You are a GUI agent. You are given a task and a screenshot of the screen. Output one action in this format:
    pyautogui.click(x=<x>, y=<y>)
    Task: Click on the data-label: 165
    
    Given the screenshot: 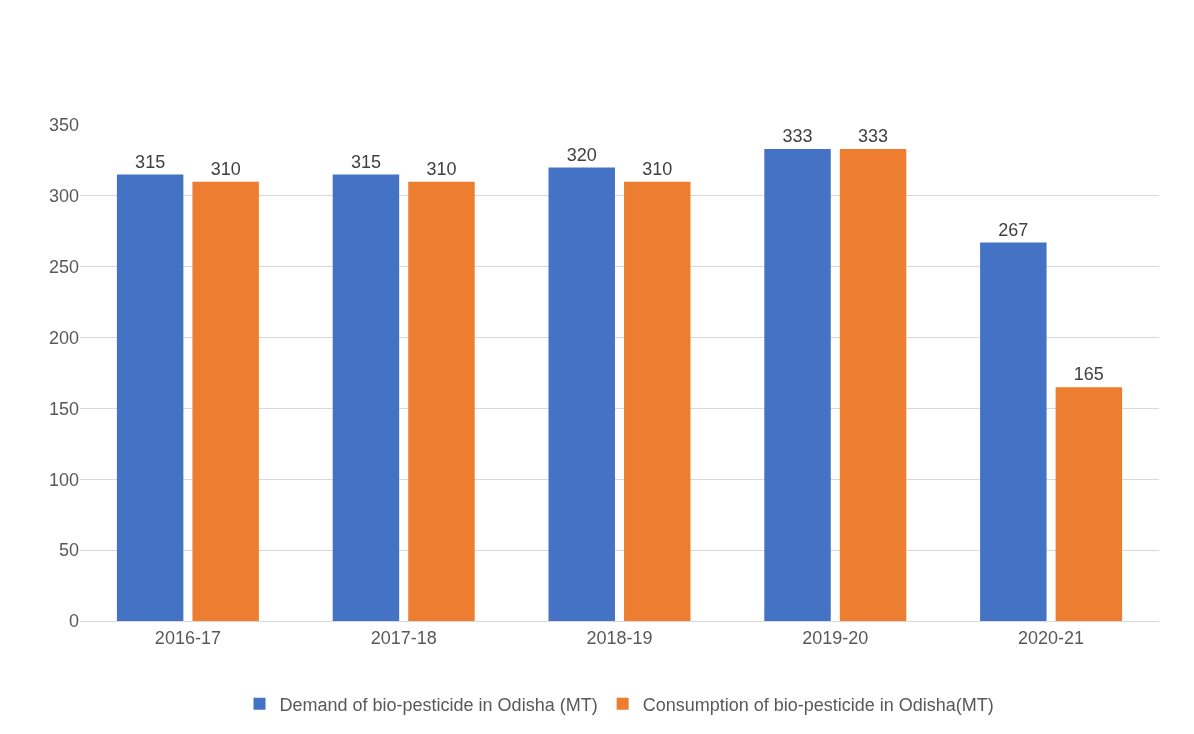 What is the action you would take?
    pyautogui.click(x=1088, y=374)
    